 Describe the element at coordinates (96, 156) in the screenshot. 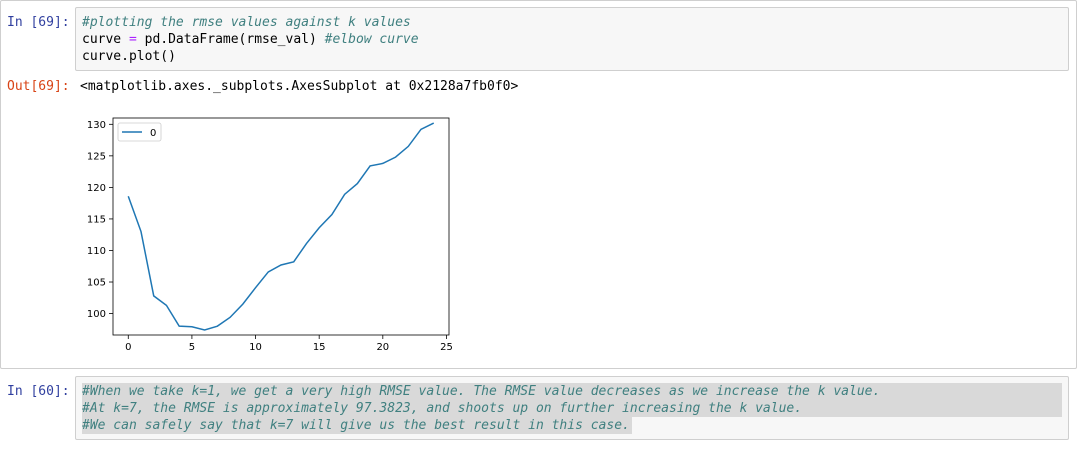

I see `y-tick-label: 125` at that location.